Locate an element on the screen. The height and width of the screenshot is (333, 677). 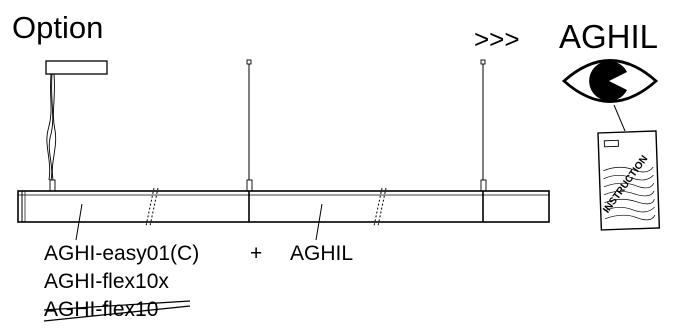
eye-icon is located at coordinates (610, 95).